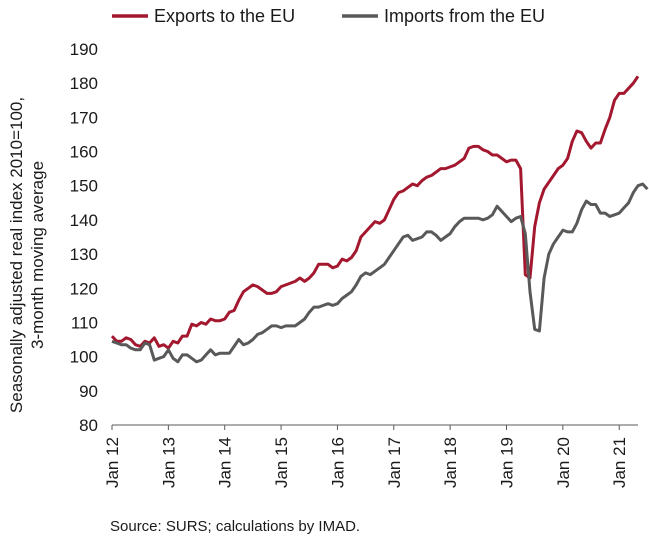 This screenshot has width=649, height=542. I want to click on y-tick-label: 110, so click(84, 322).